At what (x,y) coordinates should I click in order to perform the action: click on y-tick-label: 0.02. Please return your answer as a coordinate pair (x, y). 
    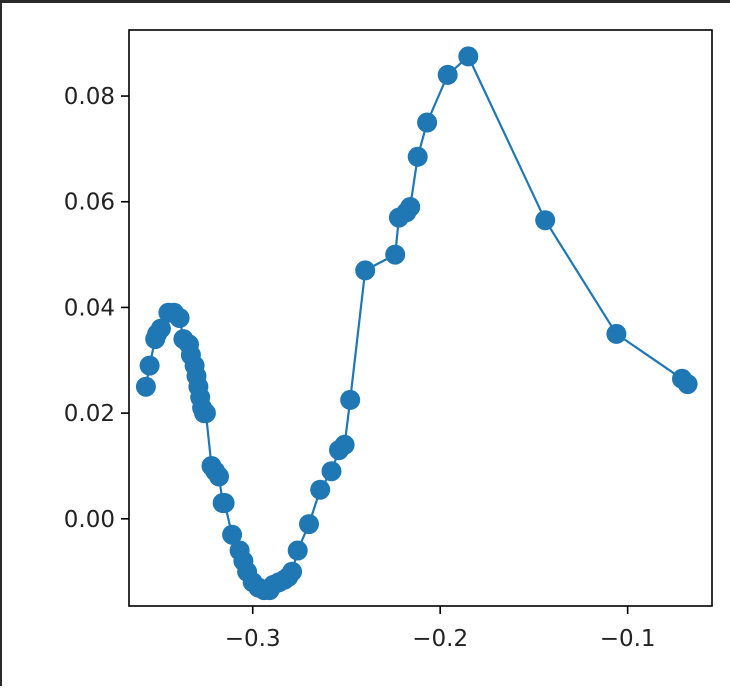
    Looking at the image, I should click on (89, 414).